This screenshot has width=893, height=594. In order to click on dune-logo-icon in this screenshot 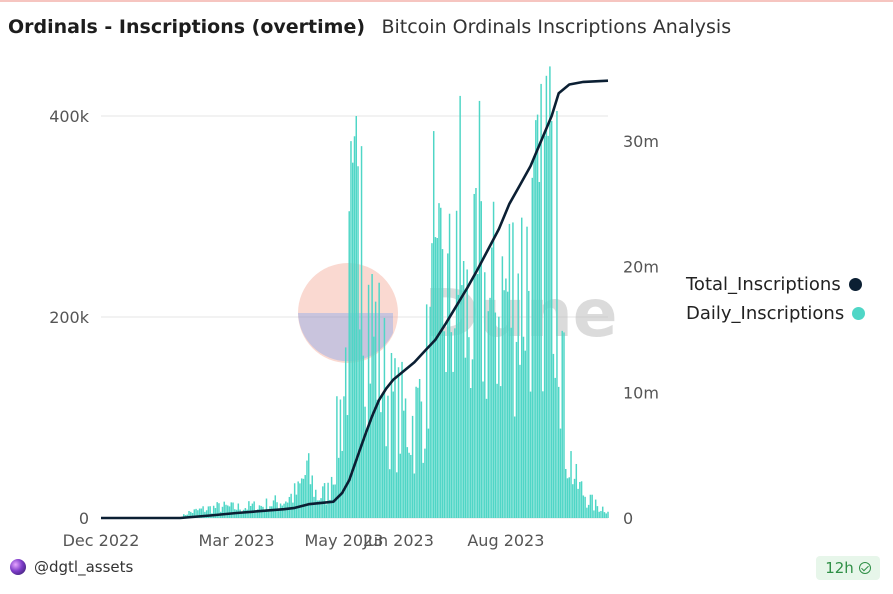, I will do `click(348, 313)`.